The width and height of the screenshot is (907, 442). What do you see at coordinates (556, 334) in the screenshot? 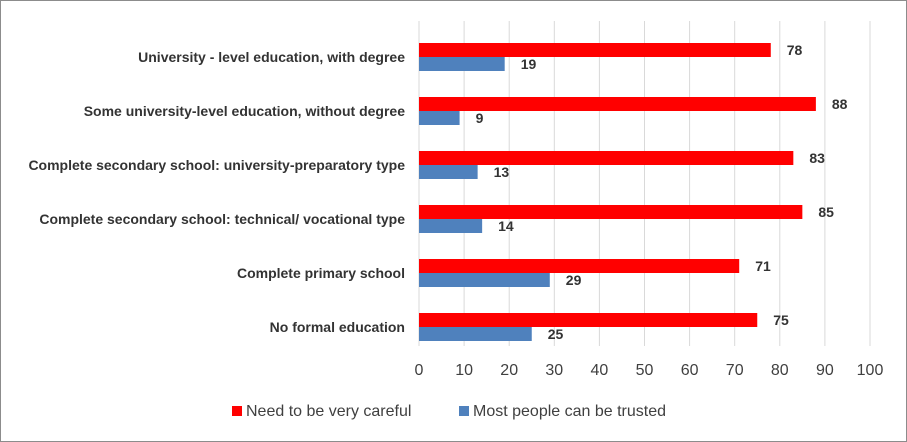
I see `data-label: 25` at bounding box center [556, 334].